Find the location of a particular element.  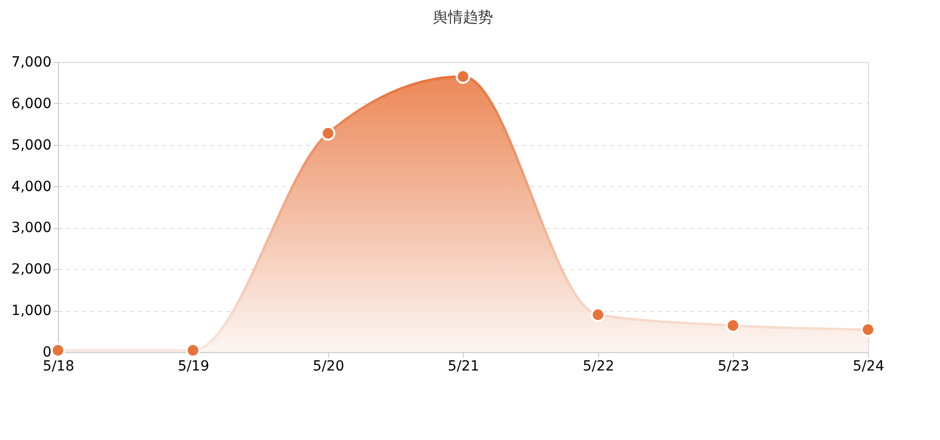

x-tick-label: 5/21 is located at coordinates (464, 366).